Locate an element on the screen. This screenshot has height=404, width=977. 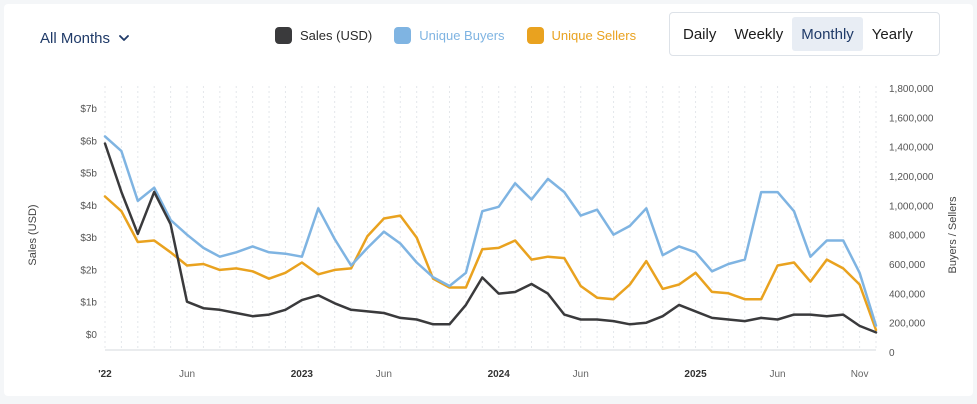
legend-label-unique-sellers: Unique Sellers is located at coordinates (594, 35).